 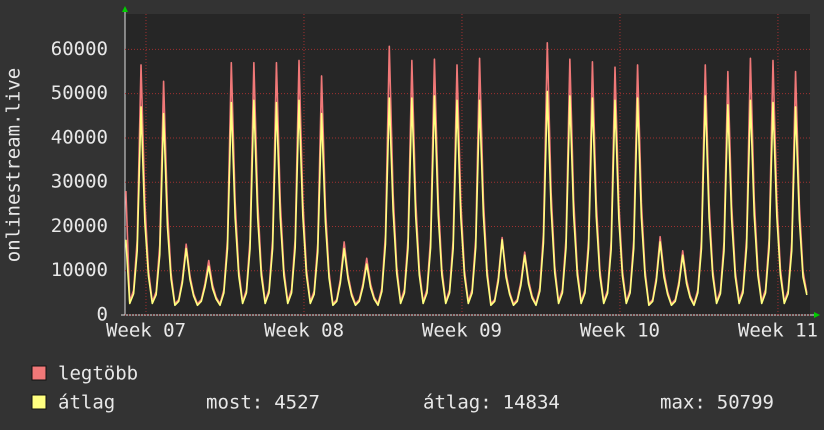 I want to click on y-tick-label: 0, so click(x=102, y=315).